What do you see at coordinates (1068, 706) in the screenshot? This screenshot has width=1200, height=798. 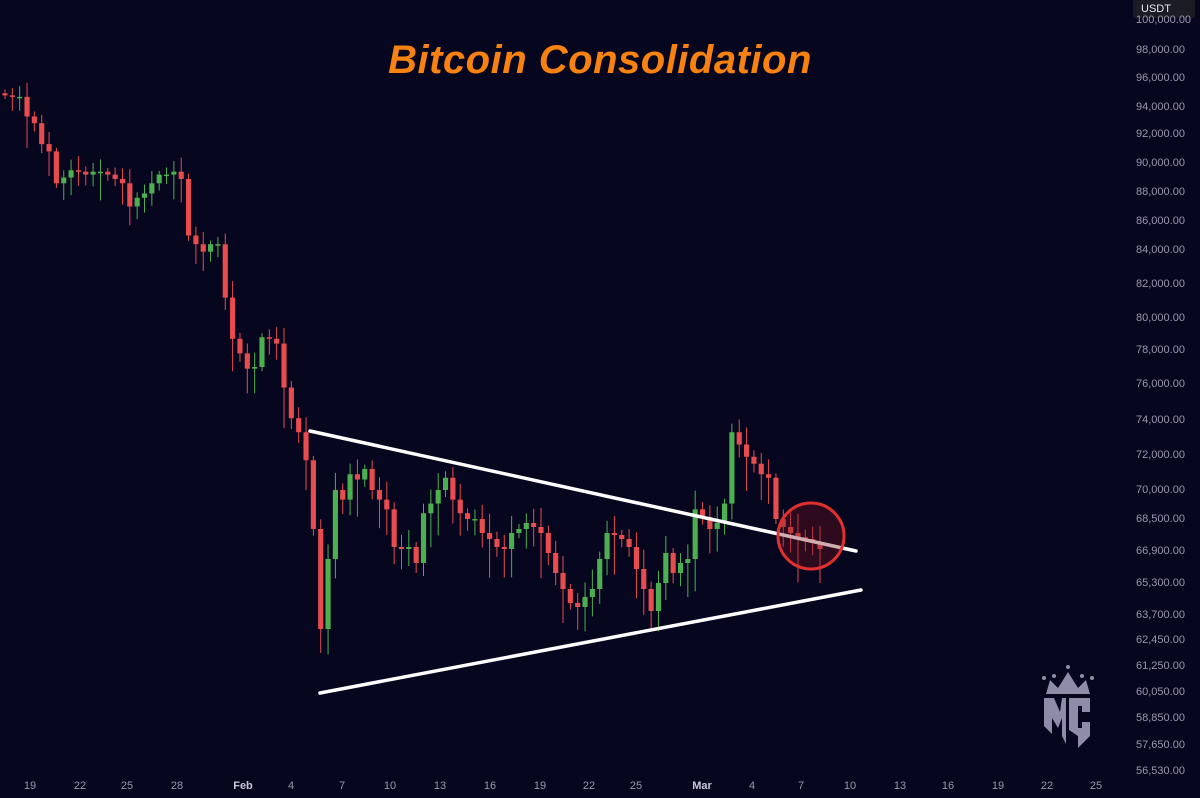 I see `mc-logo` at bounding box center [1068, 706].